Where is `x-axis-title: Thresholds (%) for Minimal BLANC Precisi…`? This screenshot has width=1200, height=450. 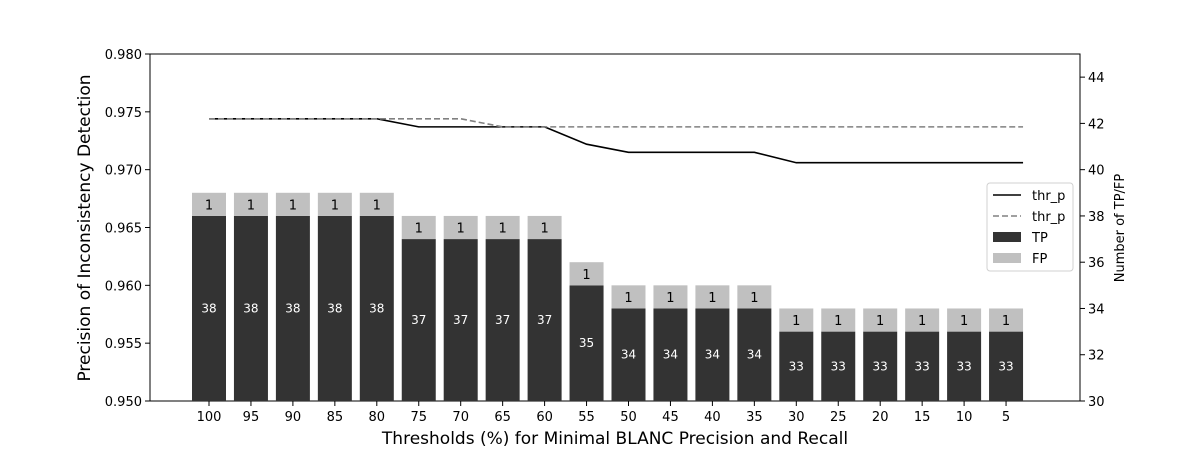 x-axis-title: Thresholds (%) for Minimal BLANC Precisi… is located at coordinates (614, 439).